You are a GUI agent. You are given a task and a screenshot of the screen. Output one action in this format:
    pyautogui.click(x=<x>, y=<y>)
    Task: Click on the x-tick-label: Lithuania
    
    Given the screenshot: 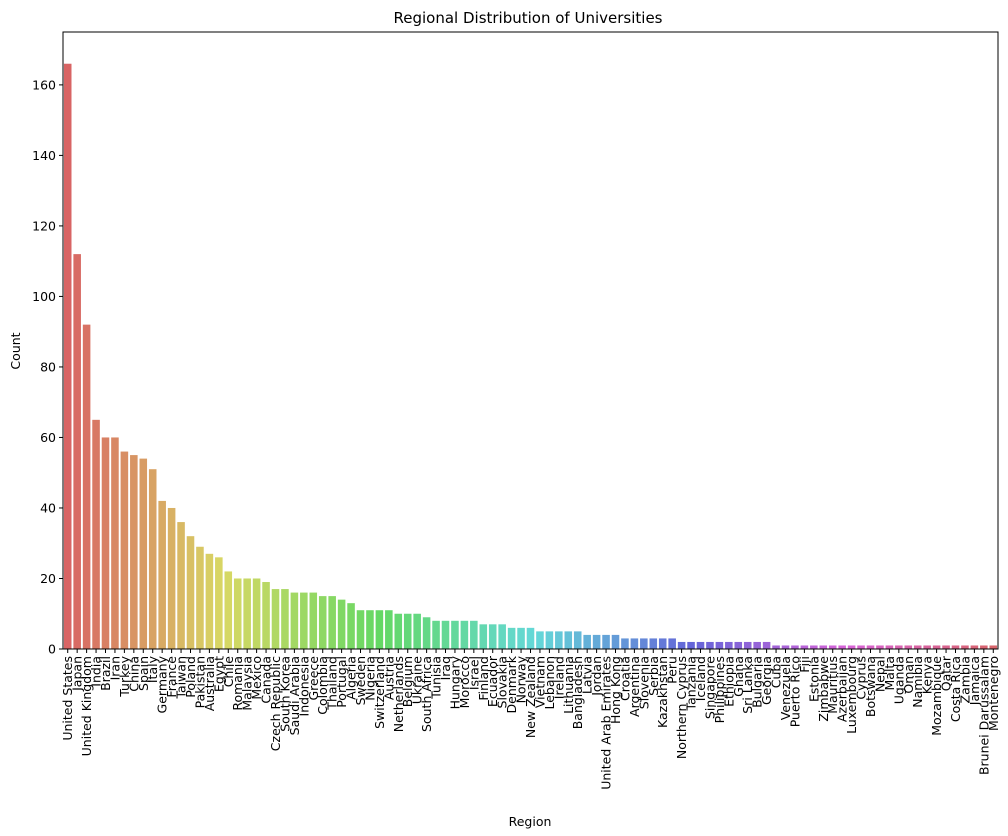 What is the action you would take?
    pyautogui.click(x=568, y=685)
    